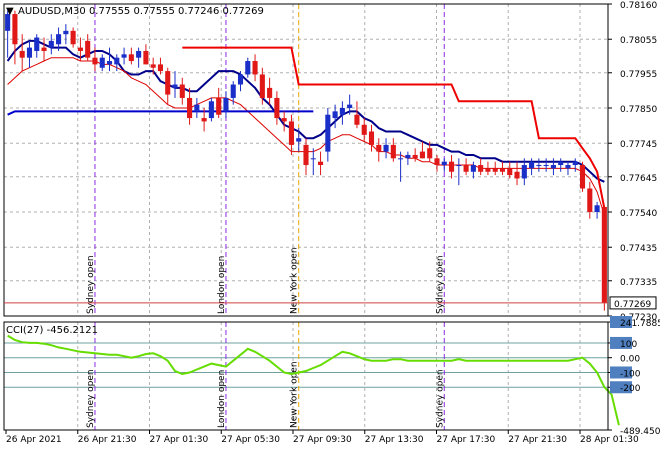 The height and width of the screenshot is (454, 660). I want to click on x-tick-label: 27 Apr 01:30, so click(179, 440).